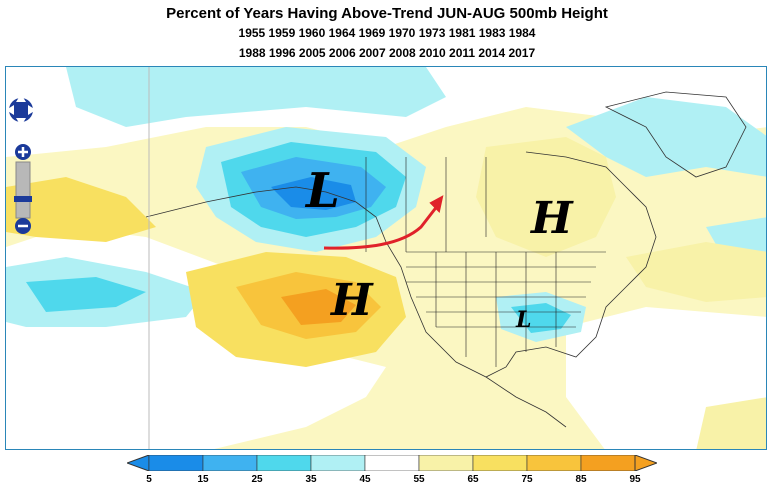 This screenshot has height=488, width=774. What do you see at coordinates (81, 209) in the screenshot?
I see `pacific-yellow-west` at bounding box center [81, 209].